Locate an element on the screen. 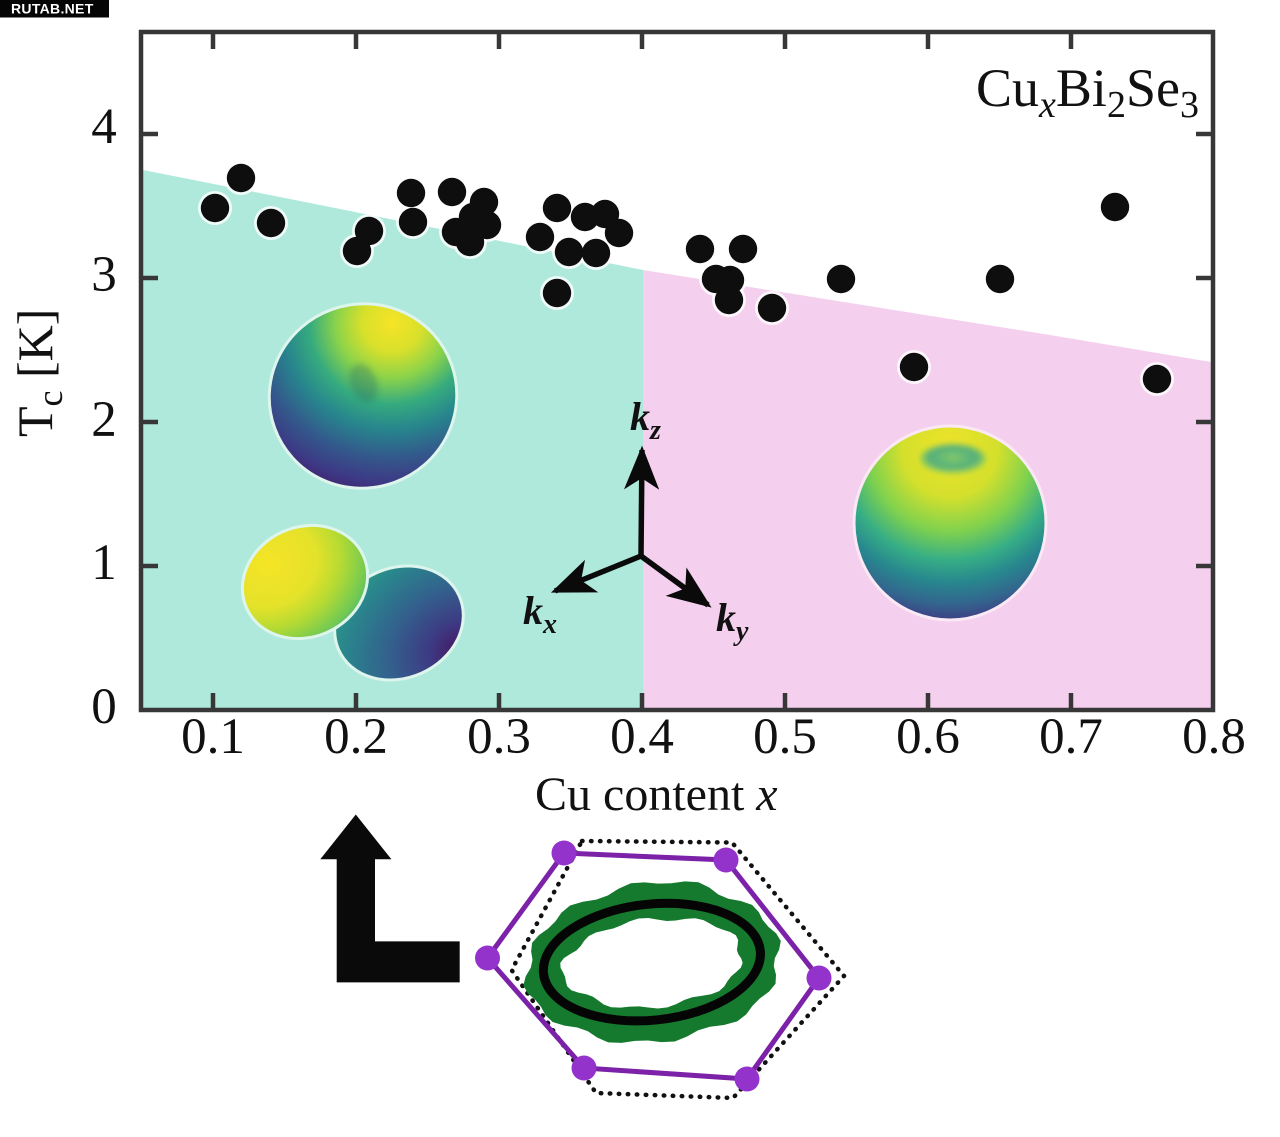  svg-text: 0.3 is located at coordinates (499, 737).